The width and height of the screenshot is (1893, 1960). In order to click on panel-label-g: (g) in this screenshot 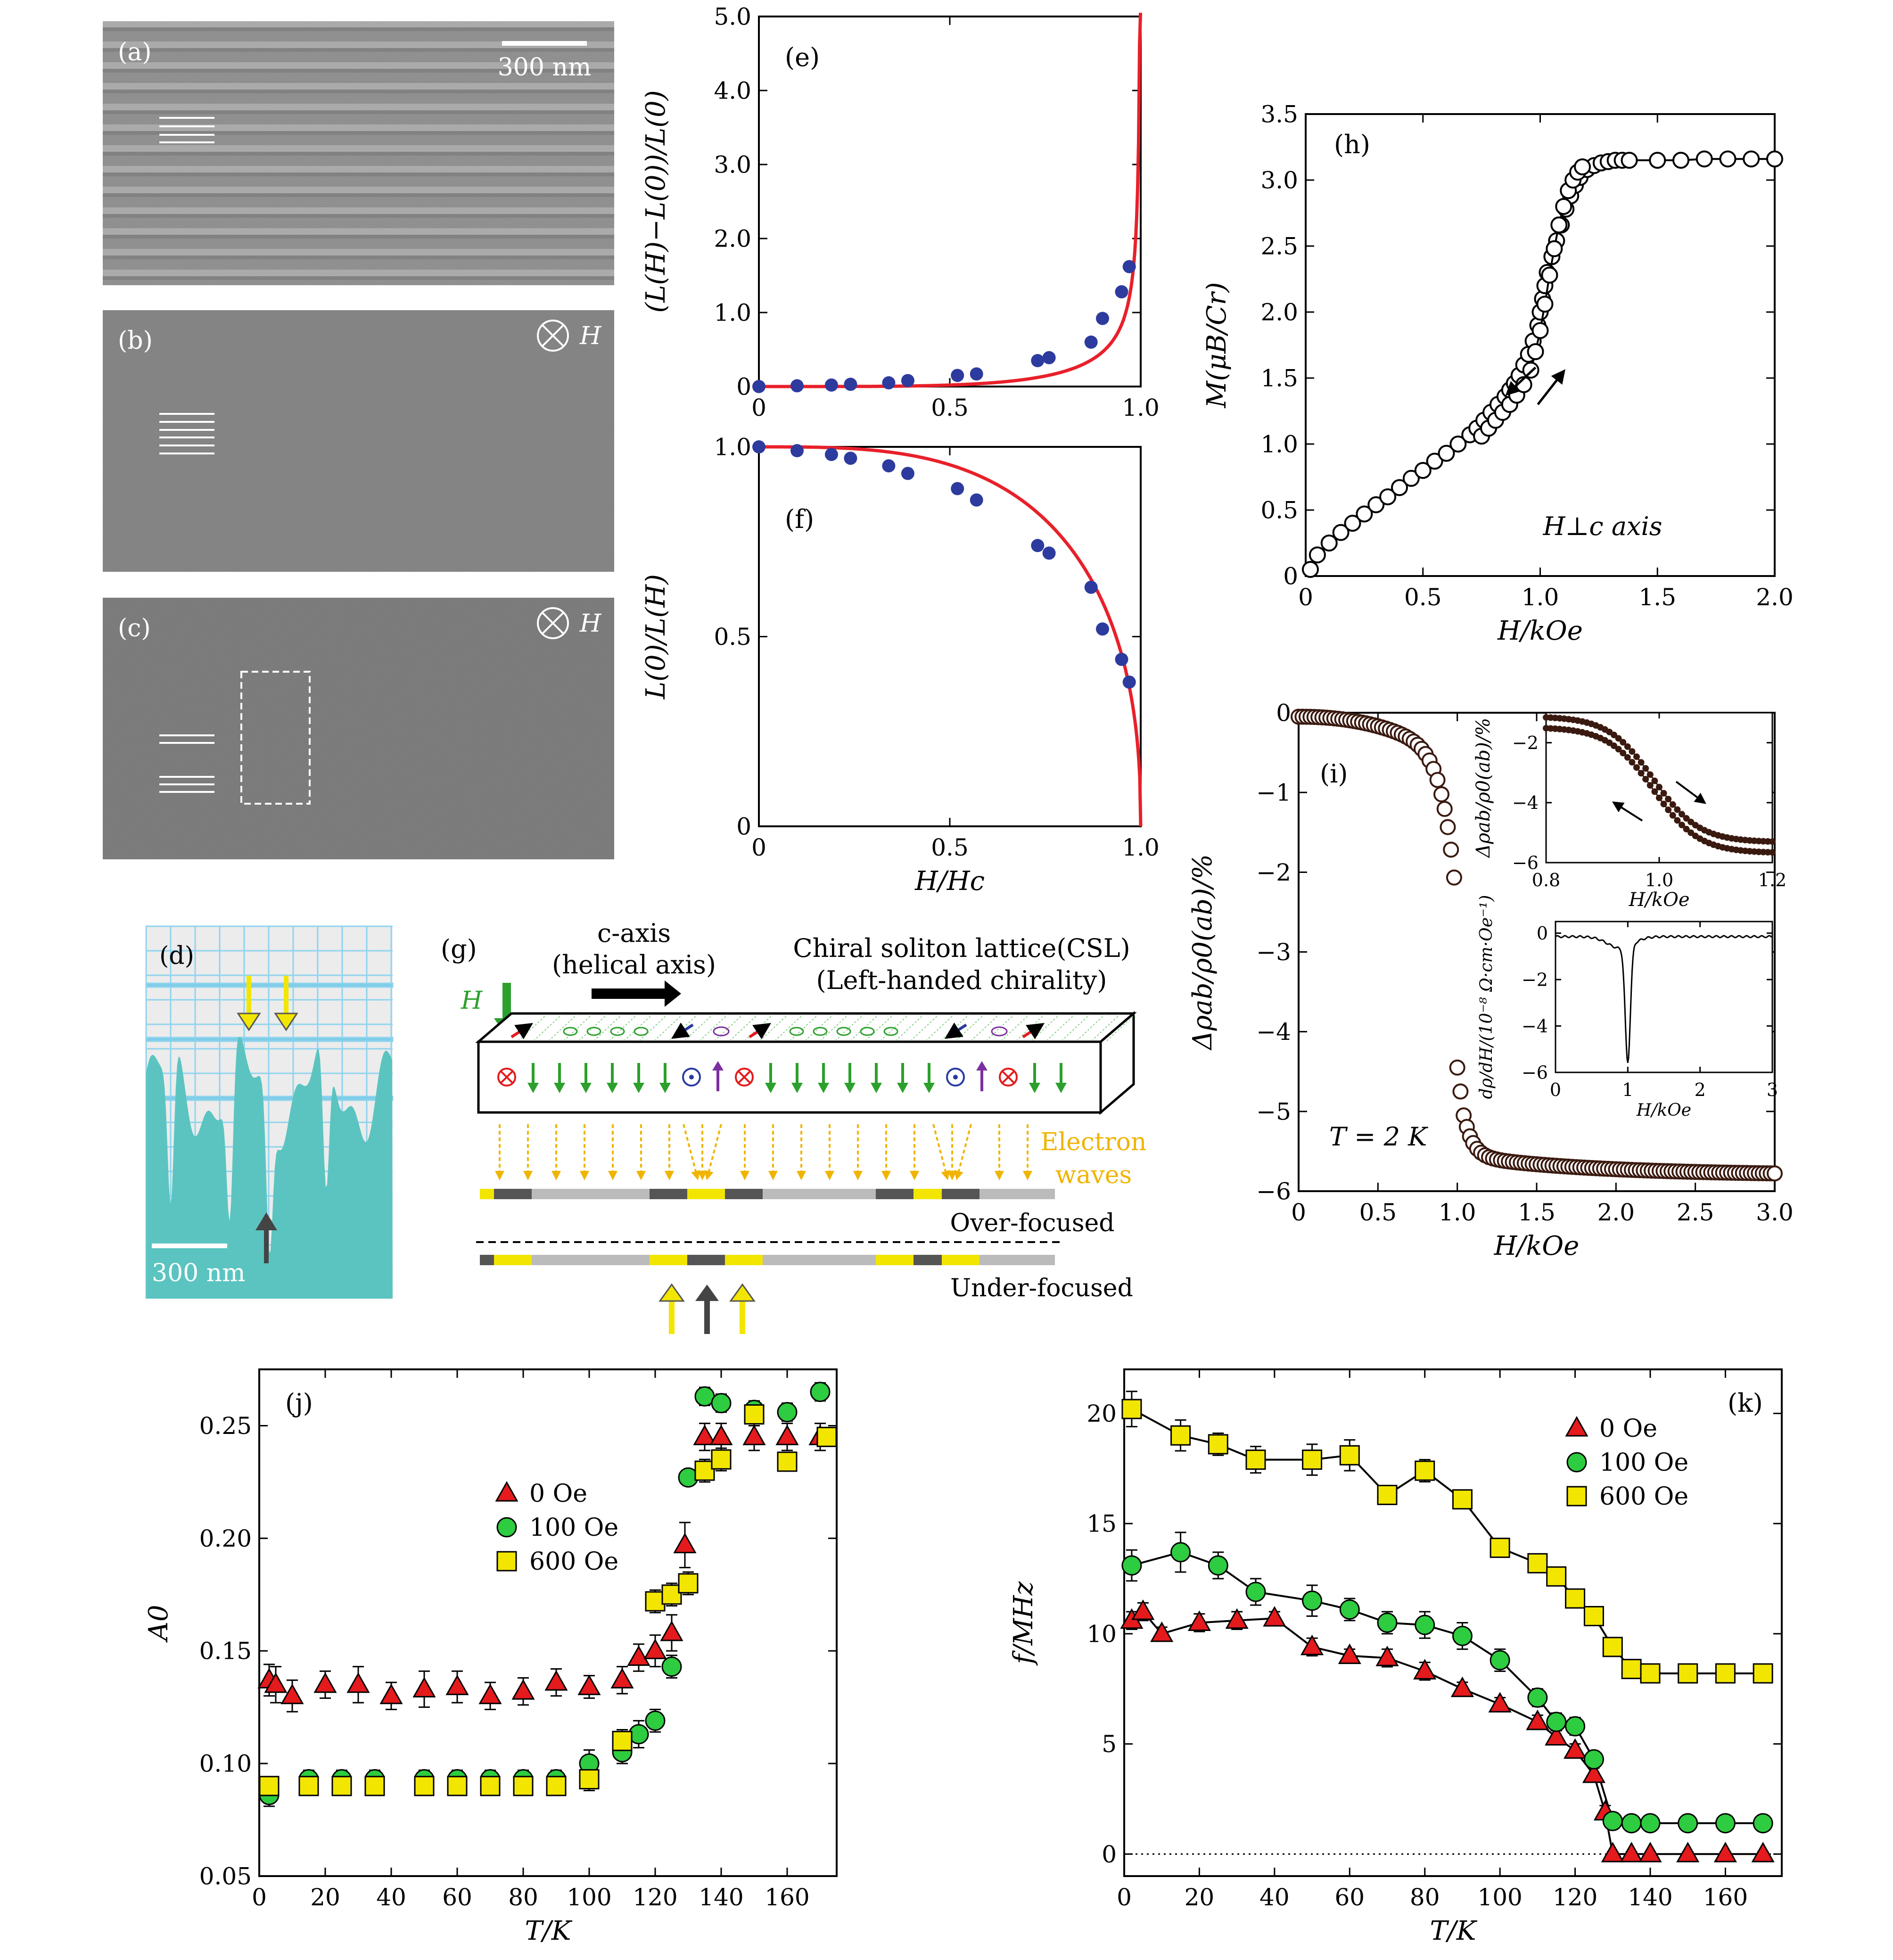, I will do `click(459, 949)`.